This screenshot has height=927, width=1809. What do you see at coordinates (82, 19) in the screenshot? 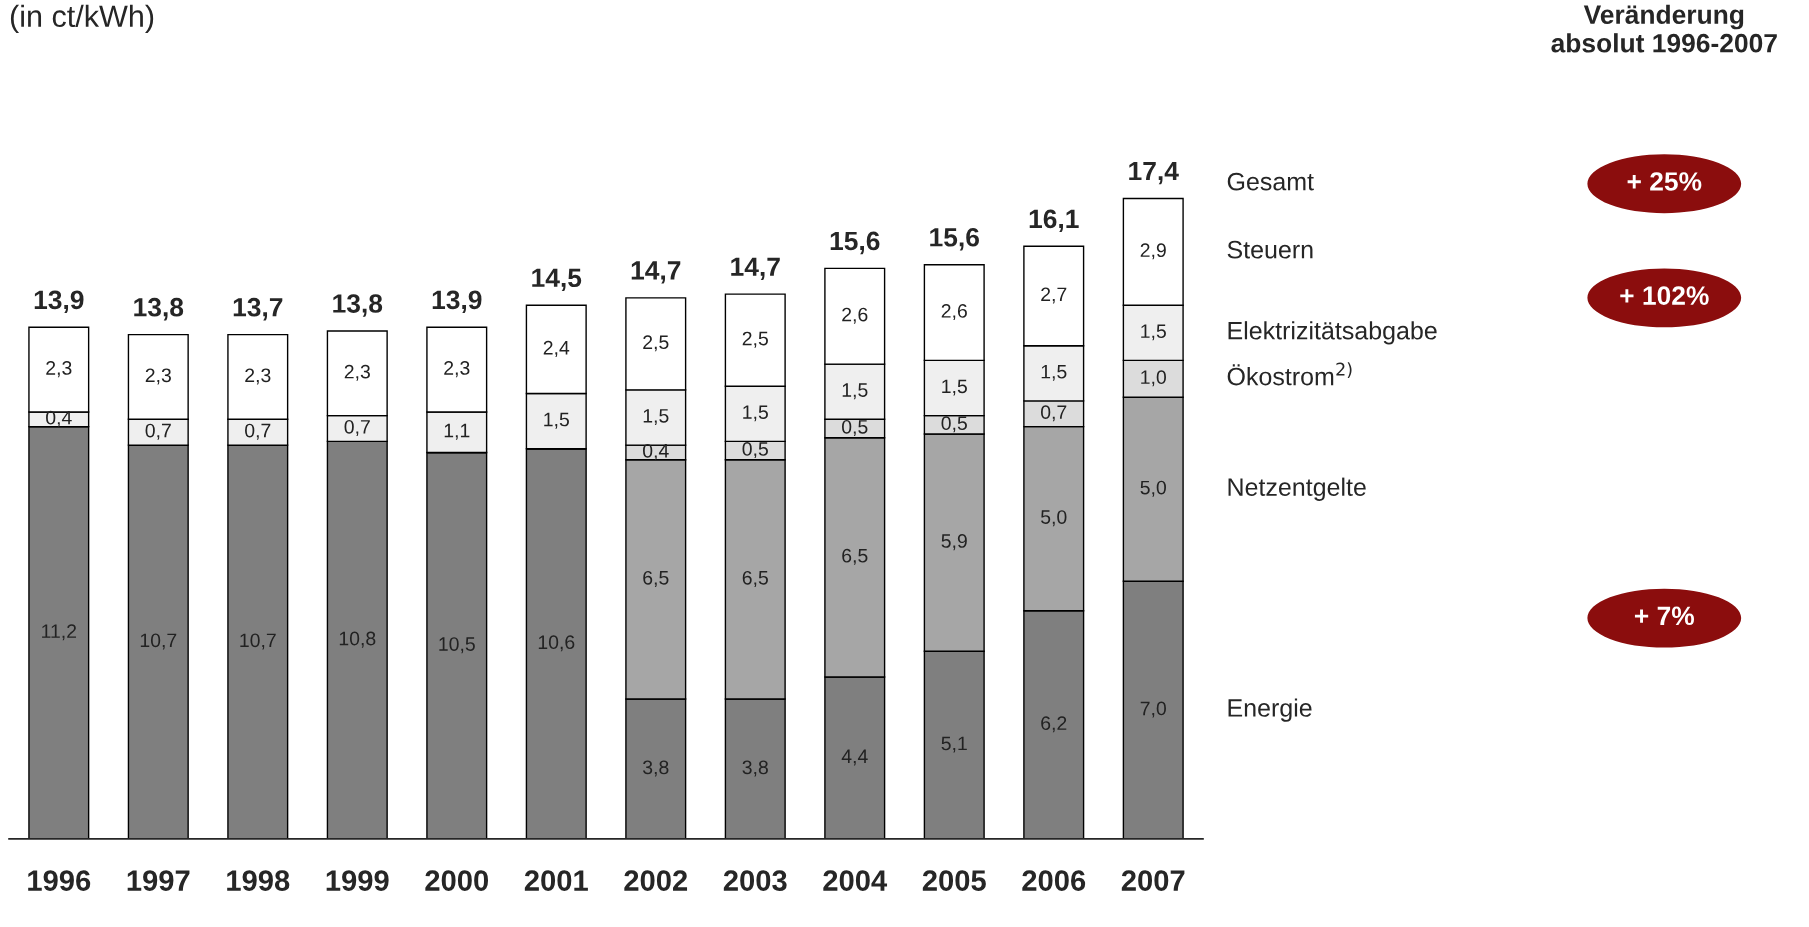
I see `chart-title: (in ct/kWh)` at bounding box center [82, 19].